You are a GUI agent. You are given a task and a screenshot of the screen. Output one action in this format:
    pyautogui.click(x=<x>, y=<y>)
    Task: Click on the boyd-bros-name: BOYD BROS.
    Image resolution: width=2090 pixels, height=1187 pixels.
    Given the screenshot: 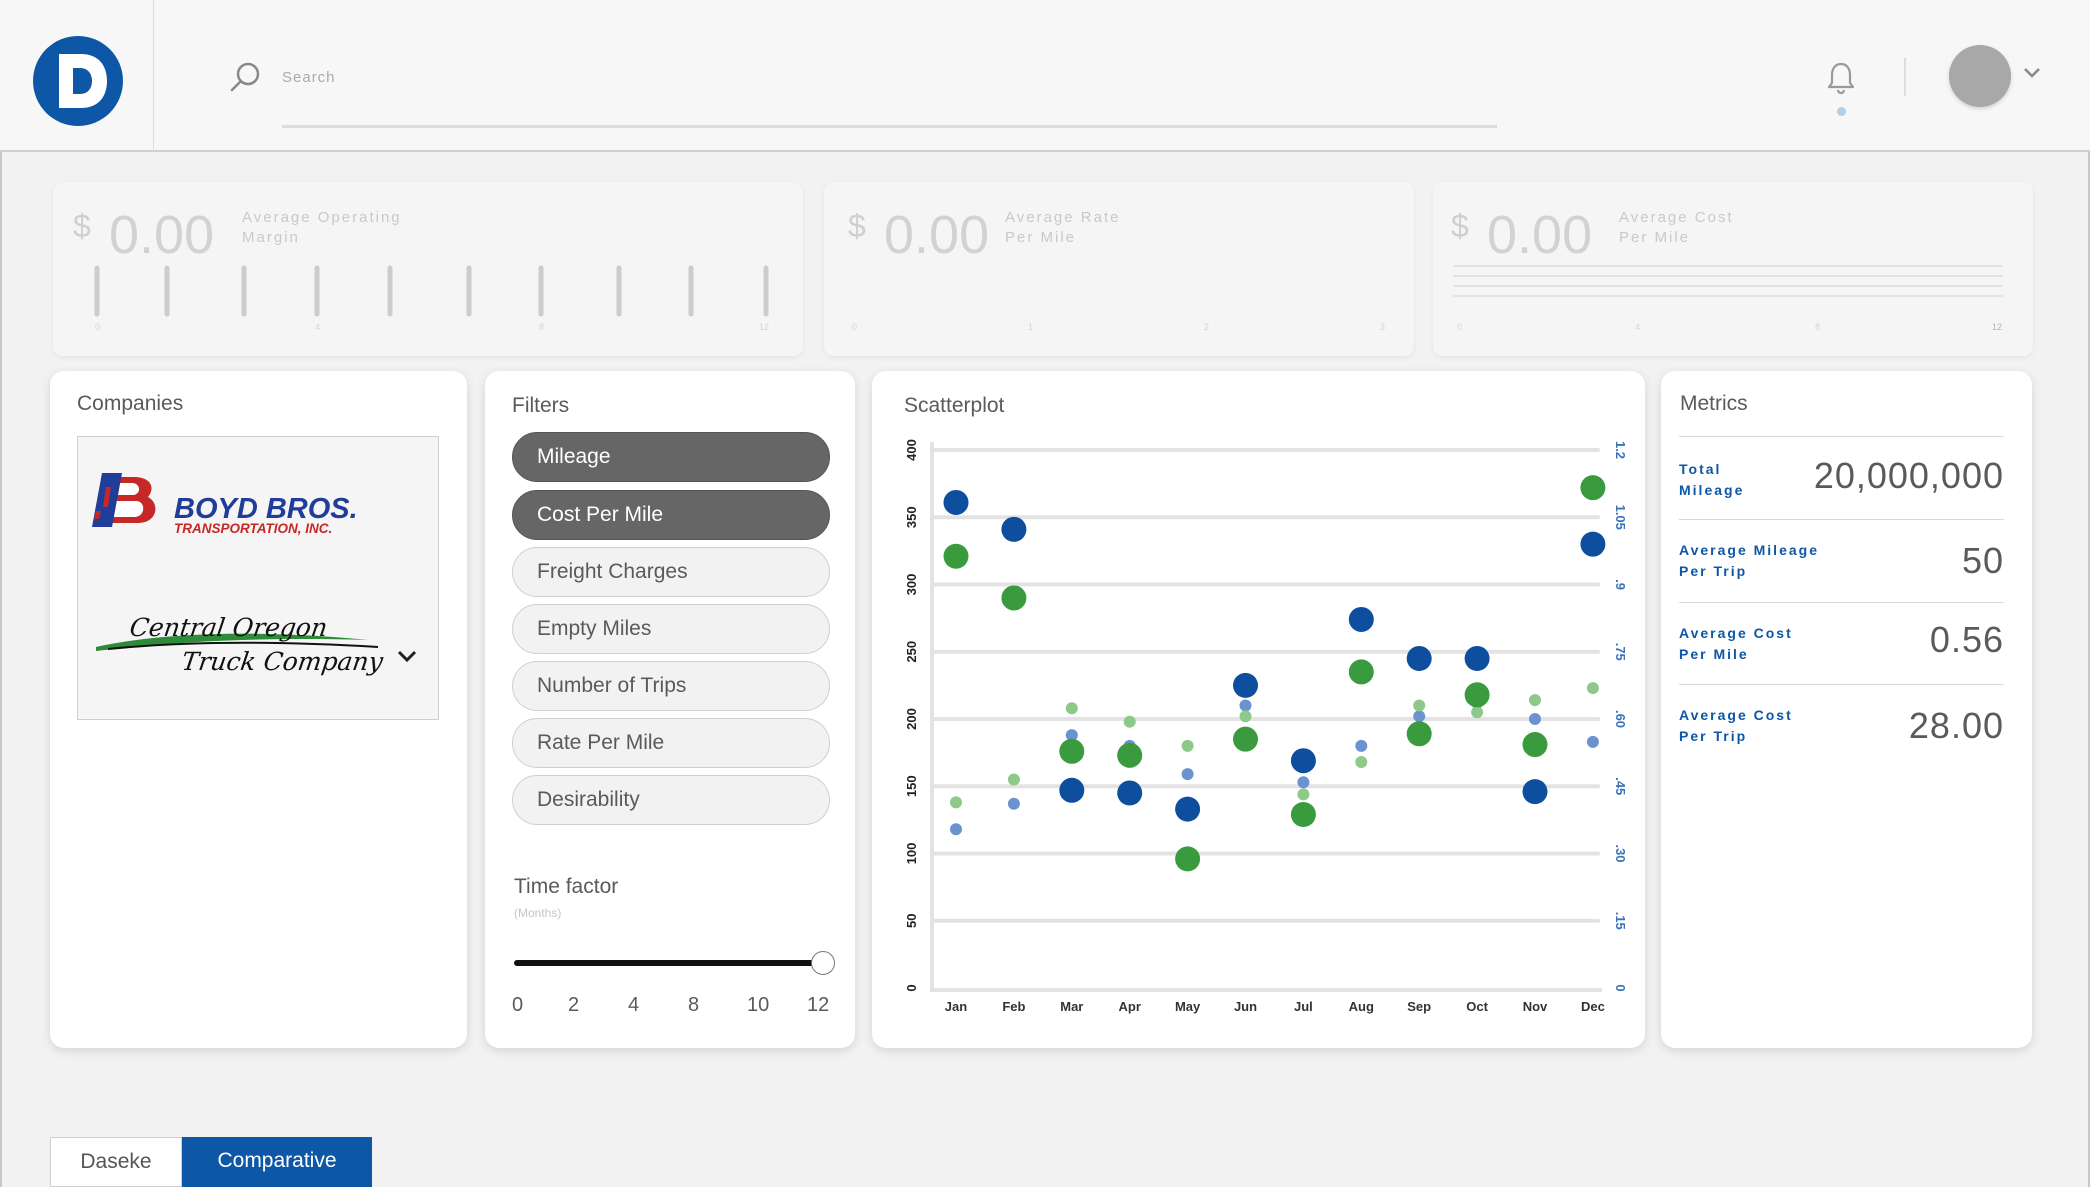 What is the action you would take?
    pyautogui.click(x=266, y=509)
    